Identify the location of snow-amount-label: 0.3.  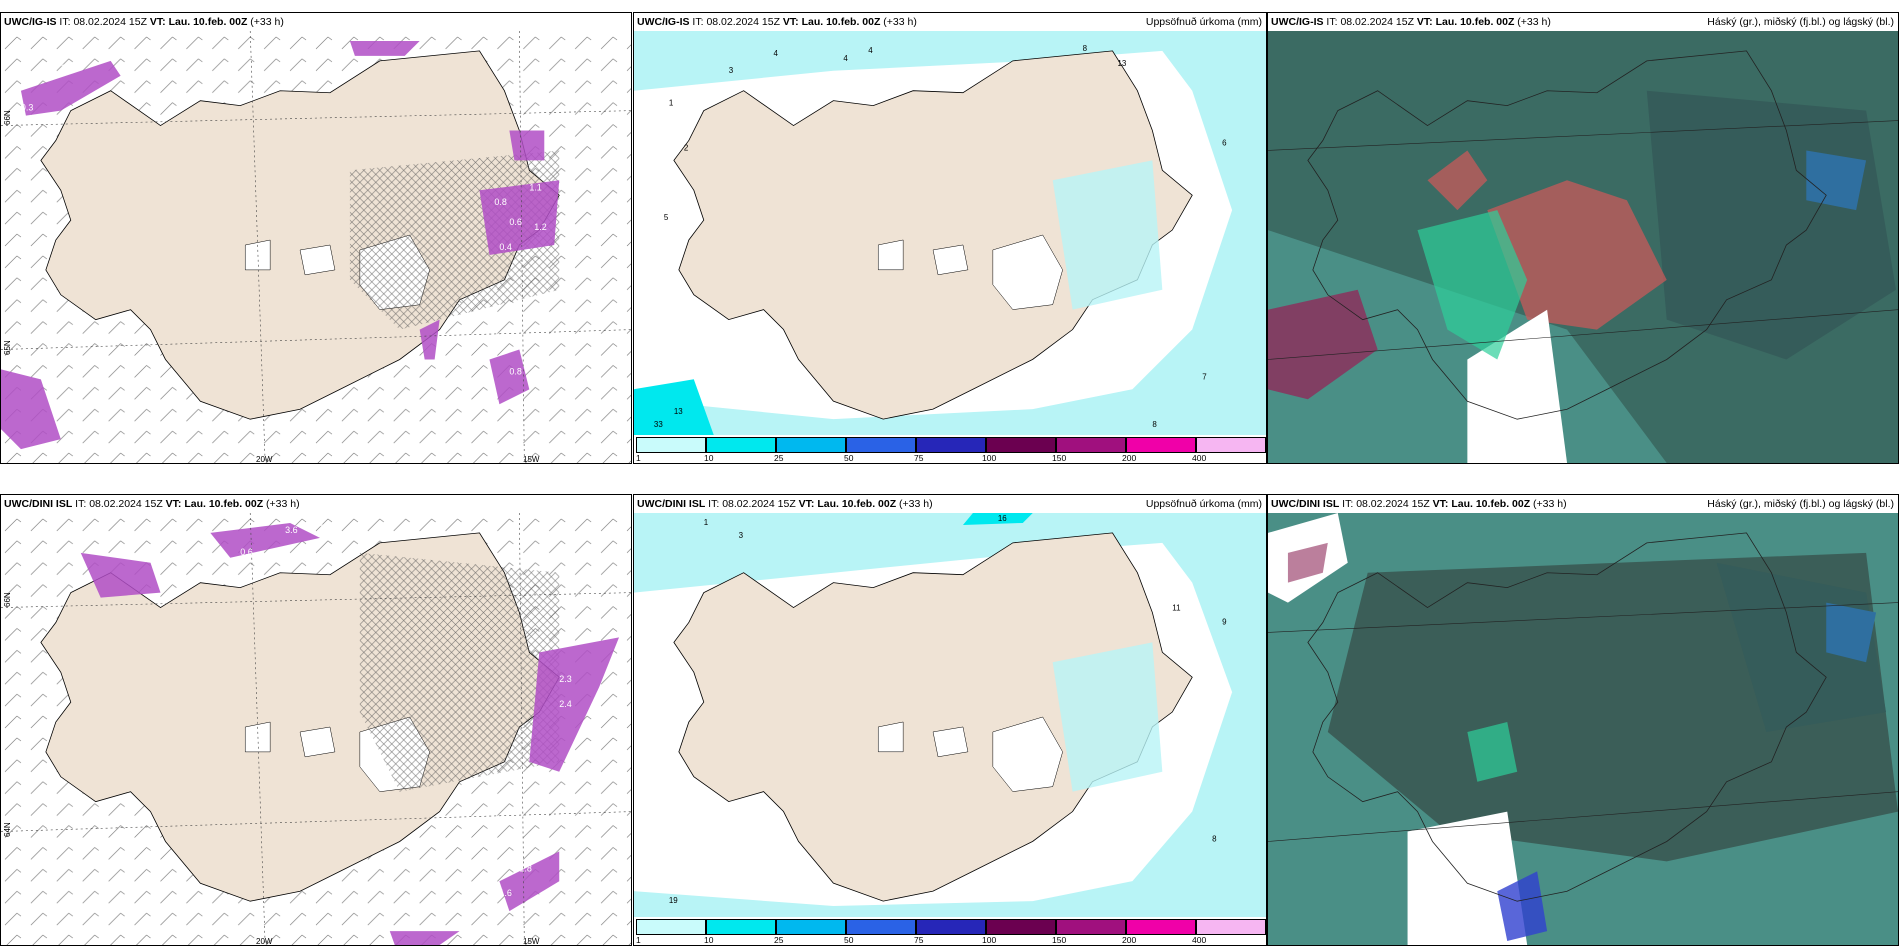
(27, 108).